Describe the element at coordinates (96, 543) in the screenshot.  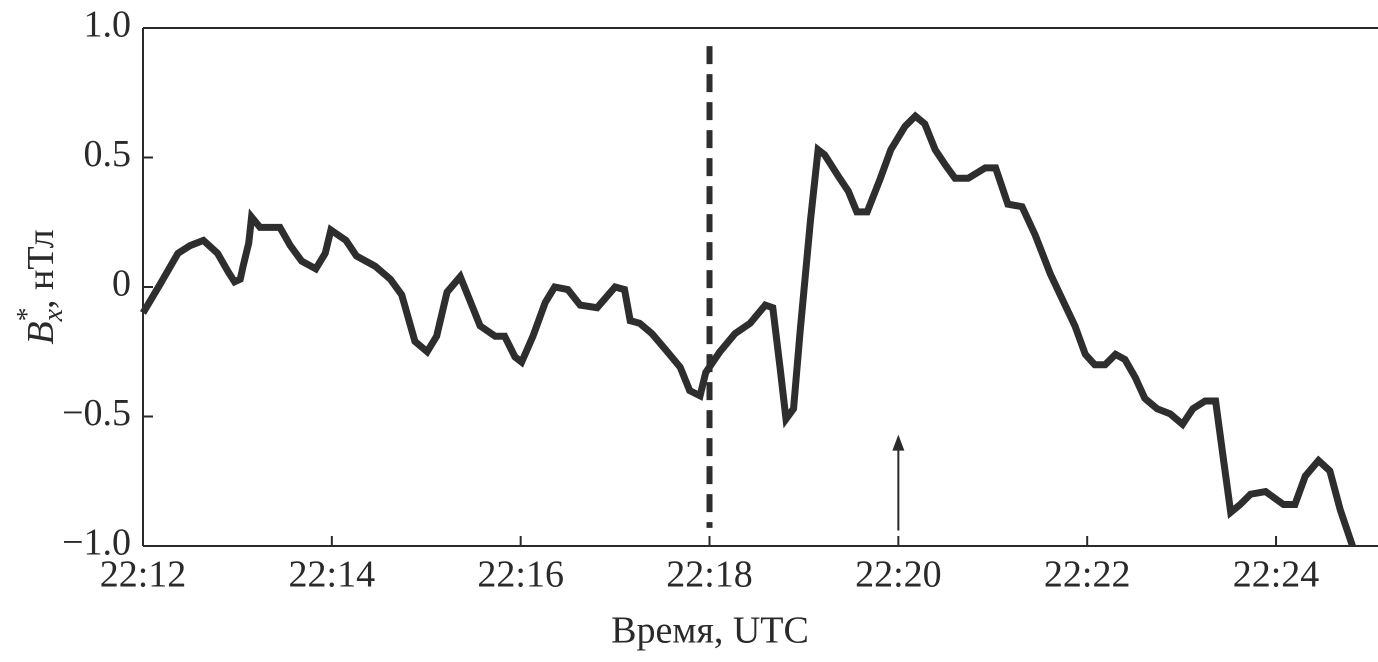
I see `y-tick-label: −1.0` at that location.